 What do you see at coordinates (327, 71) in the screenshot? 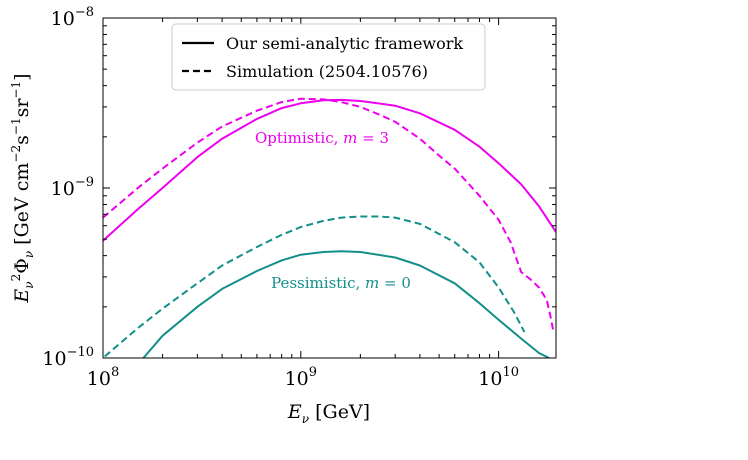
I see `legend-label-simulation: Simulation (2504.10576)` at bounding box center [327, 71].